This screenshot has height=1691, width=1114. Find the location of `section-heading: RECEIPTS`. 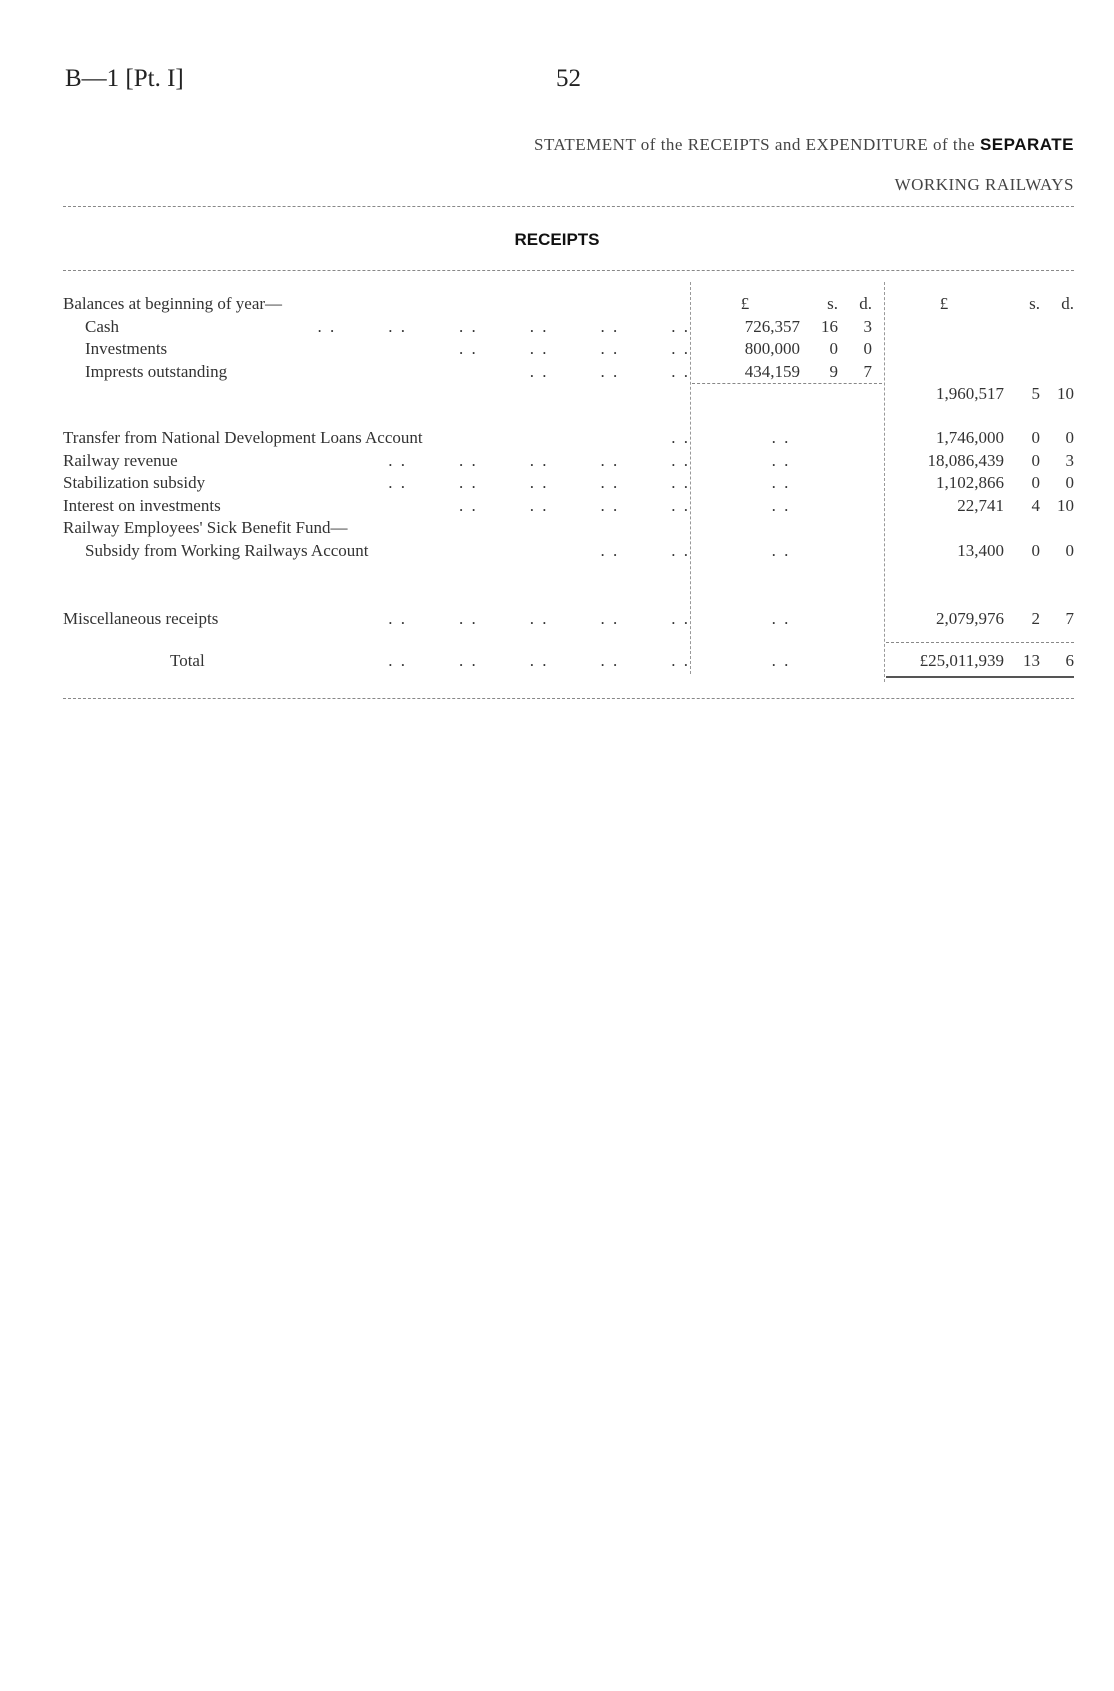

section-heading: RECEIPTS is located at coordinates (557, 239).